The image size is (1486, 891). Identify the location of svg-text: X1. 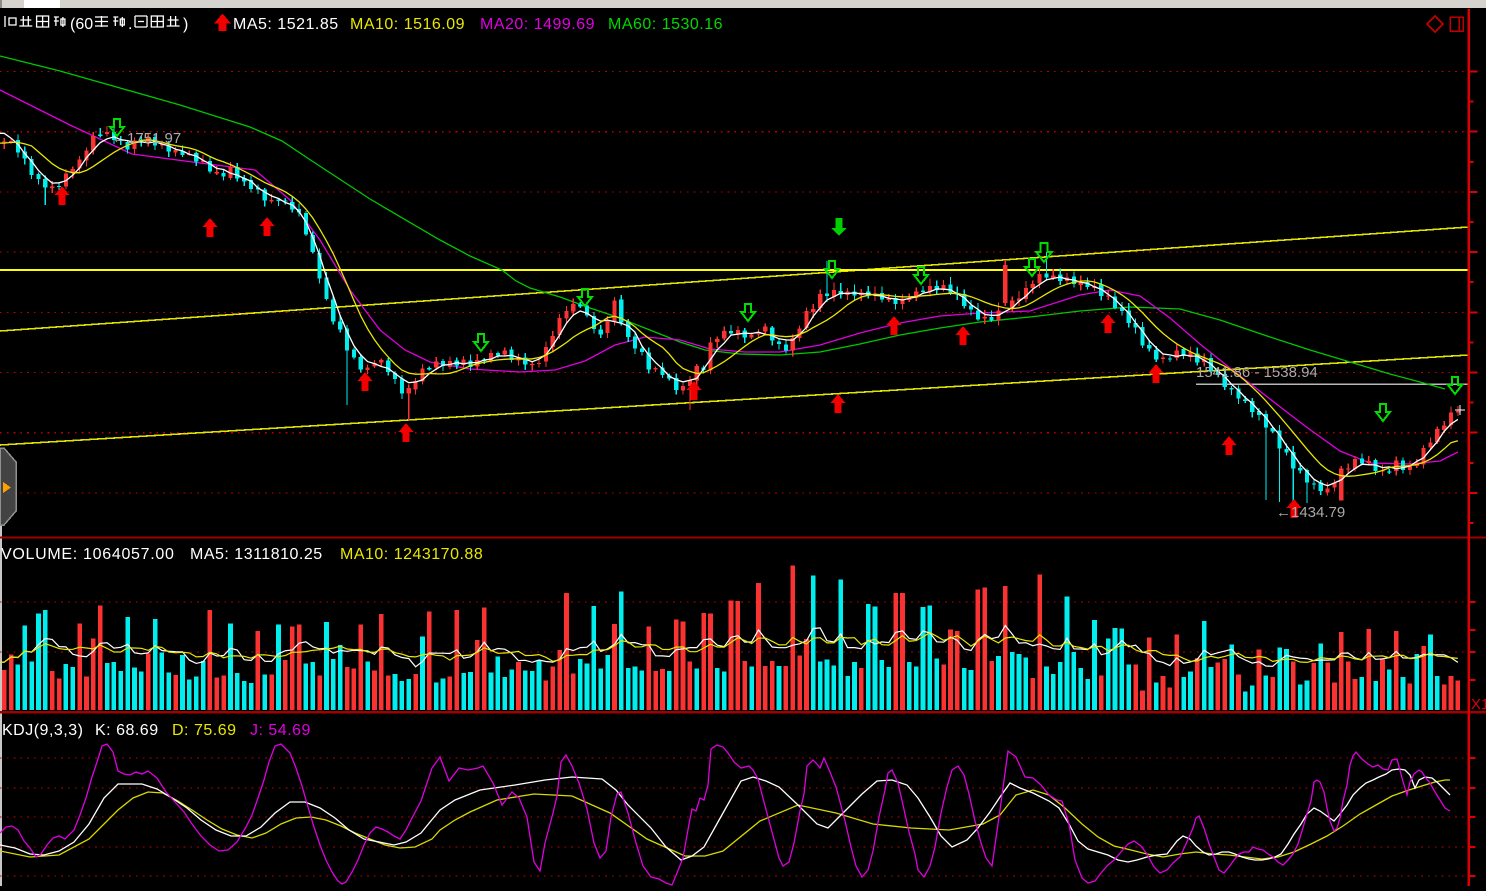
(1478, 704).